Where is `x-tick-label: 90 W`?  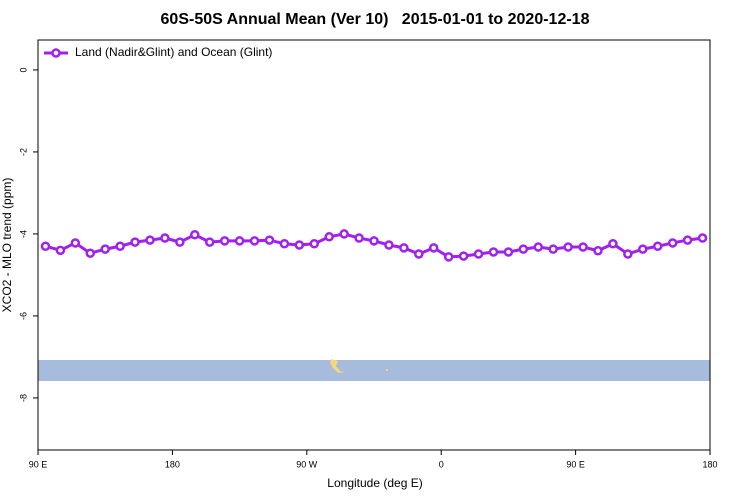 x-tick-label: 90 W is located at coordinates (307, 464).